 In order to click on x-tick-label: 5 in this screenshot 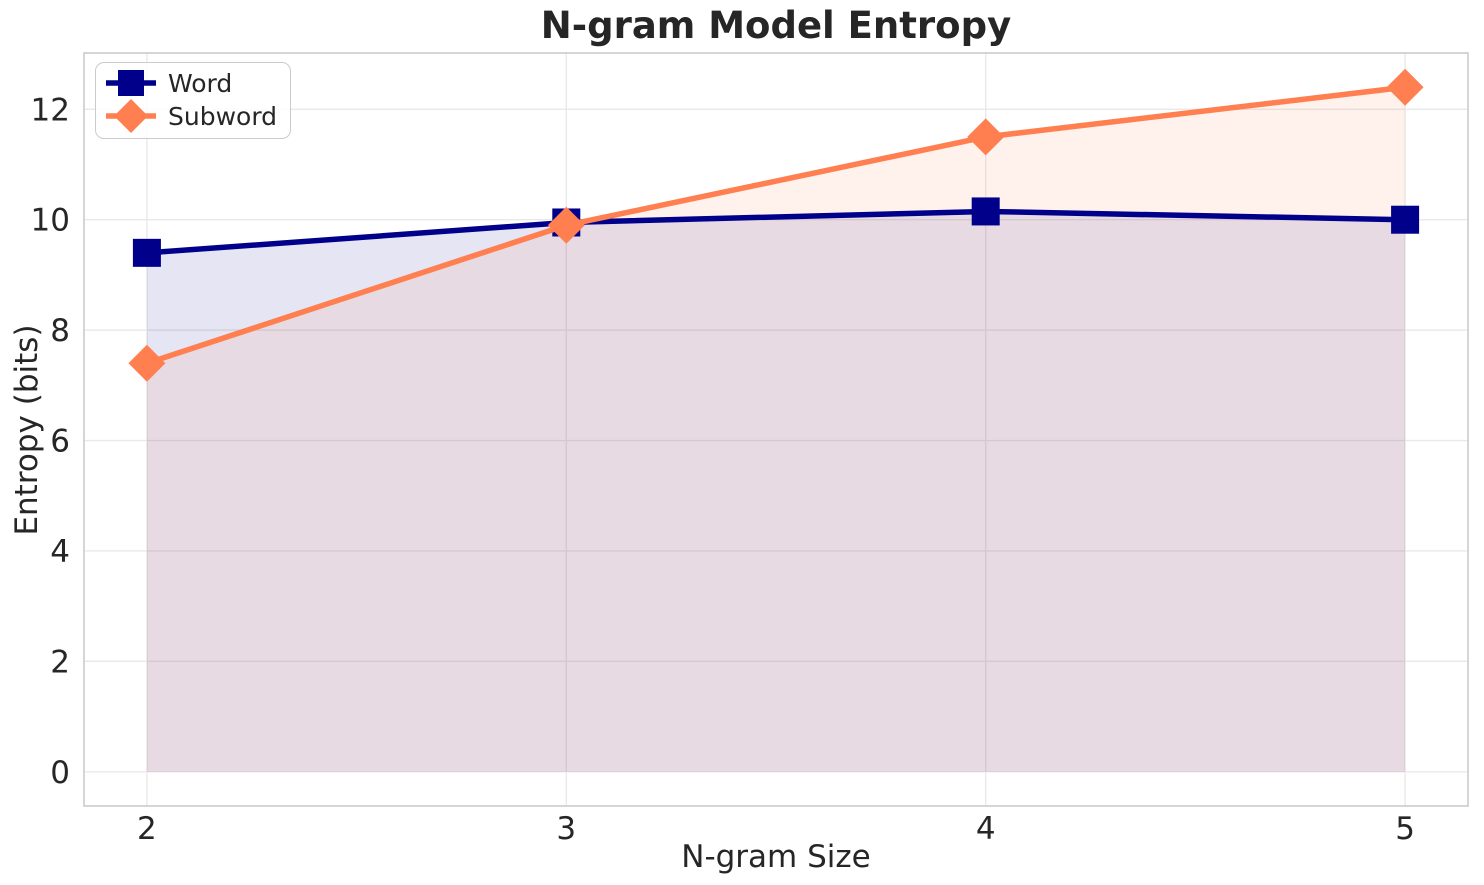, I will do `click(1405, 829)`.